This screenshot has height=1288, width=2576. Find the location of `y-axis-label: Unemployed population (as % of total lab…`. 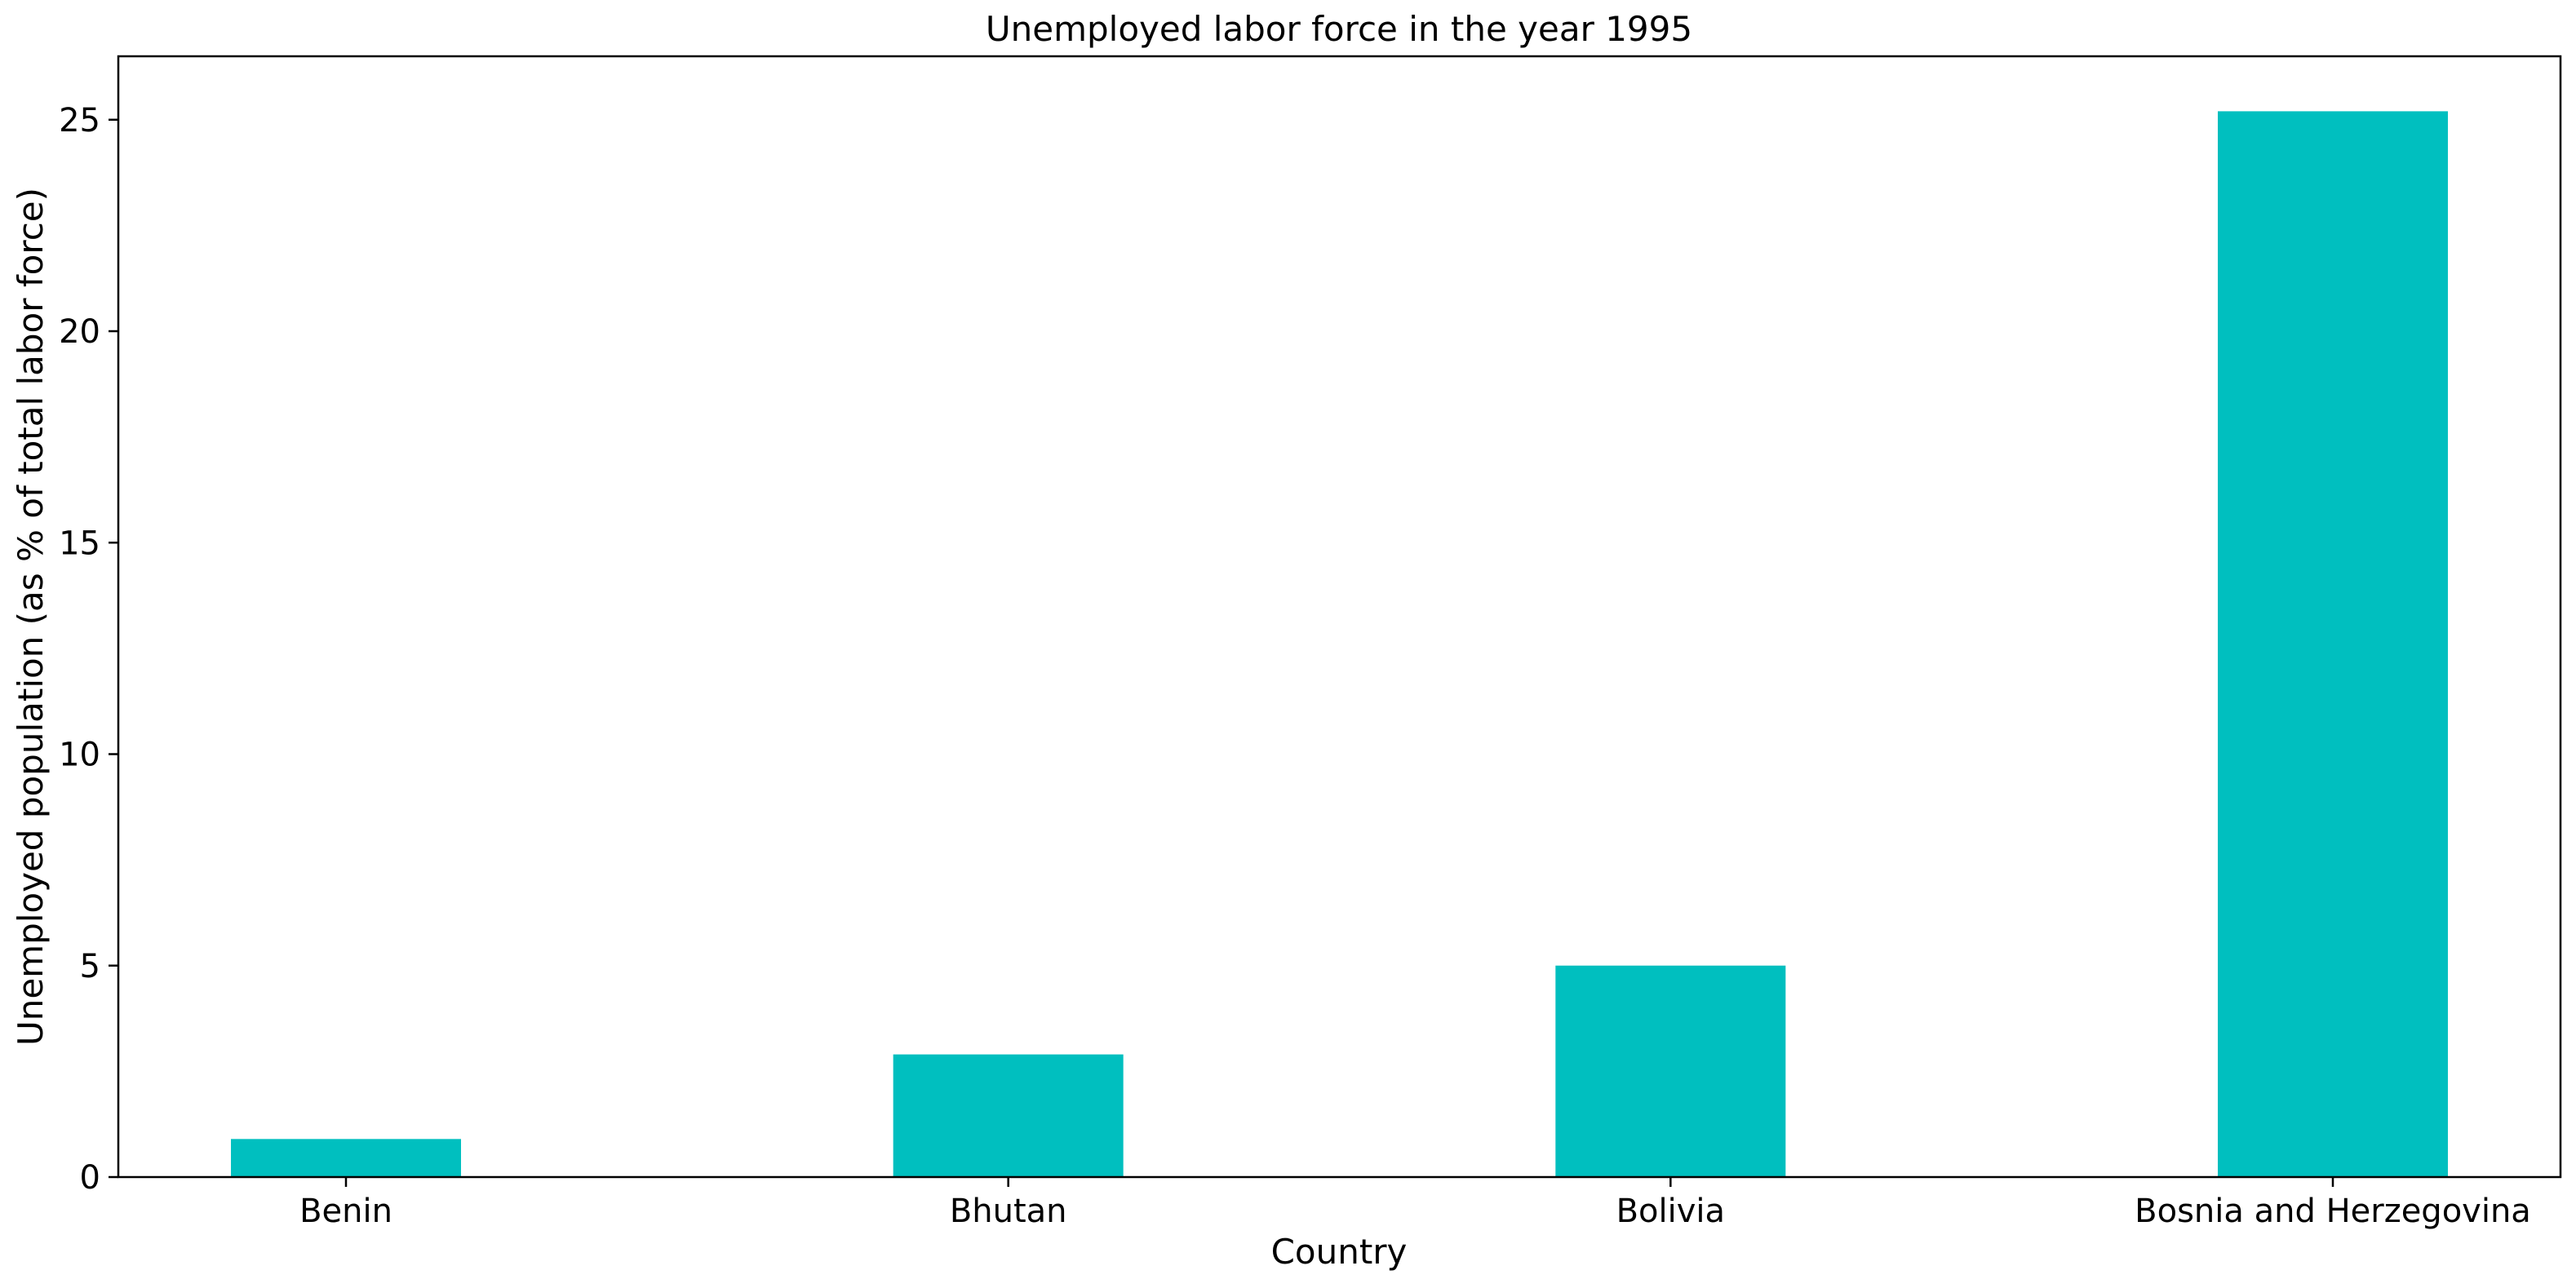

y-axis-label: Unemployed population (as % of total lab… is located at coordinates (31, 617).